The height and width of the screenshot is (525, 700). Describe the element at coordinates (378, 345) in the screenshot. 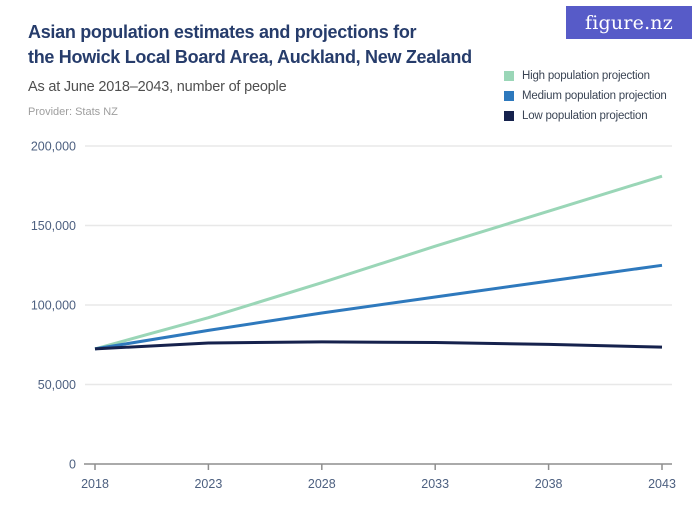

I see `series-line-low` at that location.